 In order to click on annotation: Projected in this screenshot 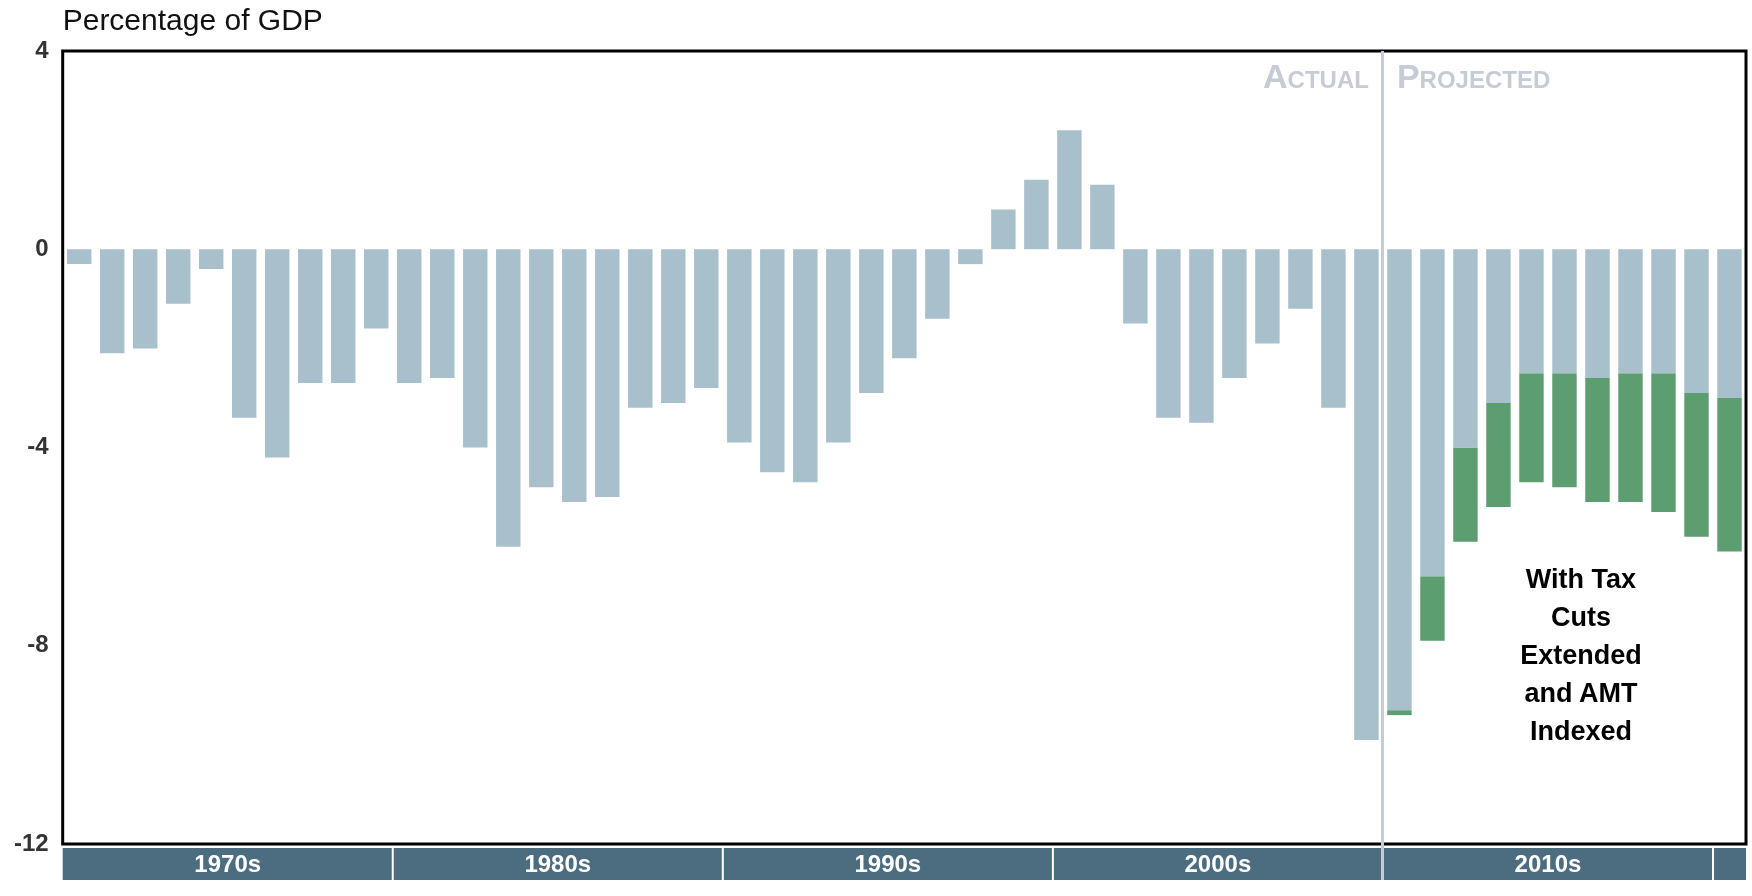, I will do `click(1473, 76)`.